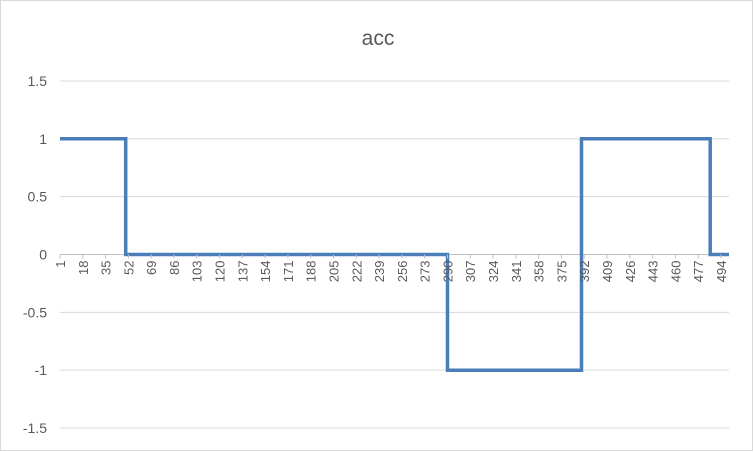  I want to click on x-tick-label: 137, so click(242, 272).